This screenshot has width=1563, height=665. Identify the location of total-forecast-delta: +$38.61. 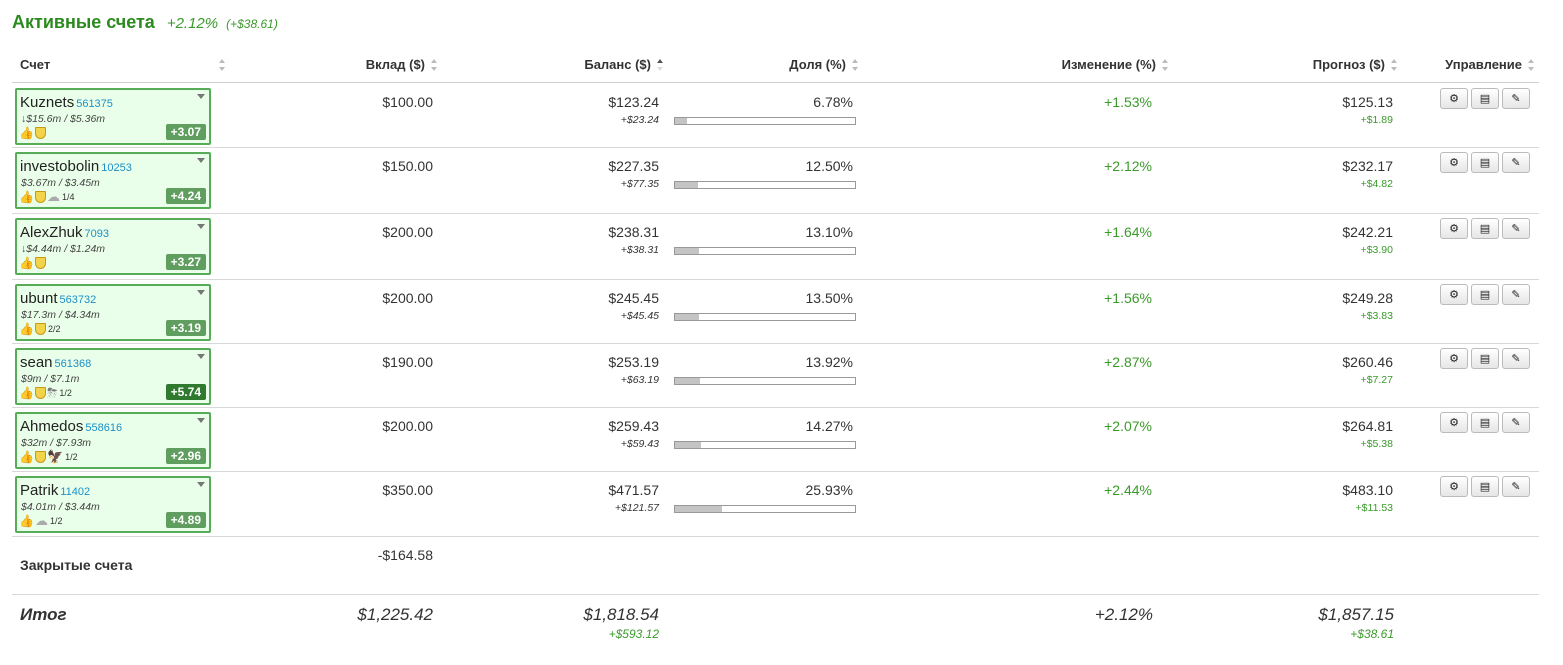
(1372, 634).